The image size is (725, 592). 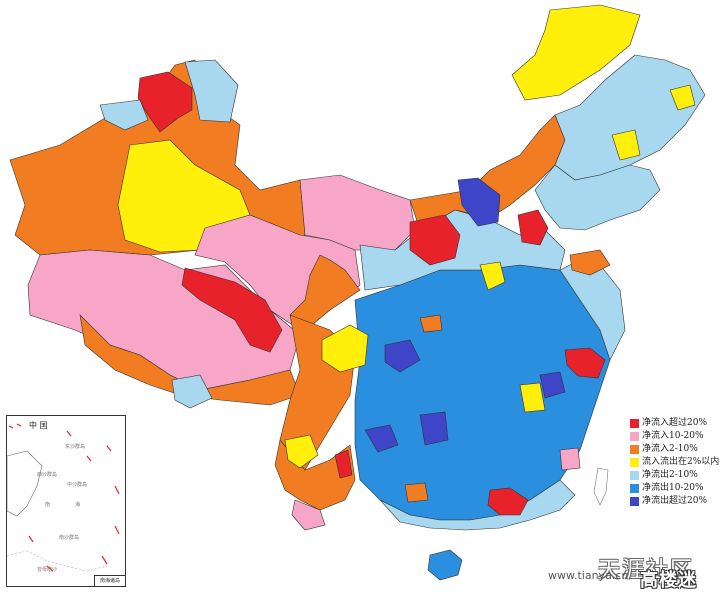 I want to click on legend-label: 净流出10-20%, so click(x=673, y=488).